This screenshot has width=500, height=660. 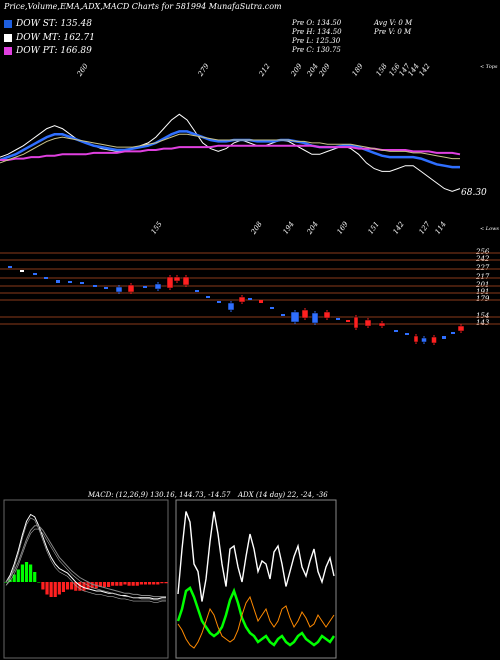 What do you see at coordinates (483, 292) in the screenshot?
I see `price-tick-label: 191` at bounding box center [483, 292].